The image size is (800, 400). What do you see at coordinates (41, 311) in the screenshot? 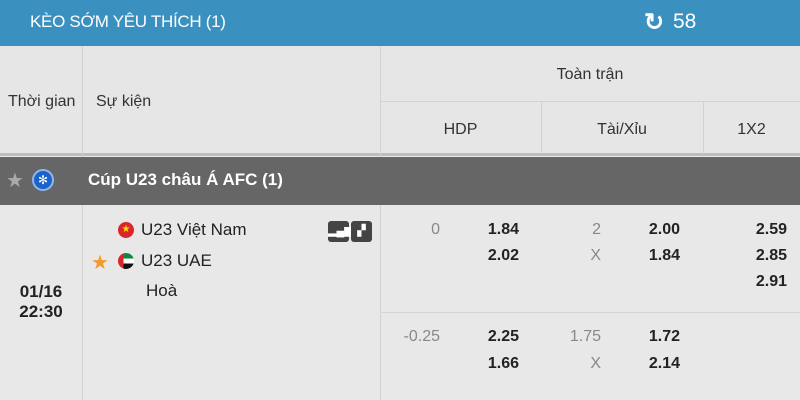
I see `match-time: 22:30` at bounding box center [41, 311].